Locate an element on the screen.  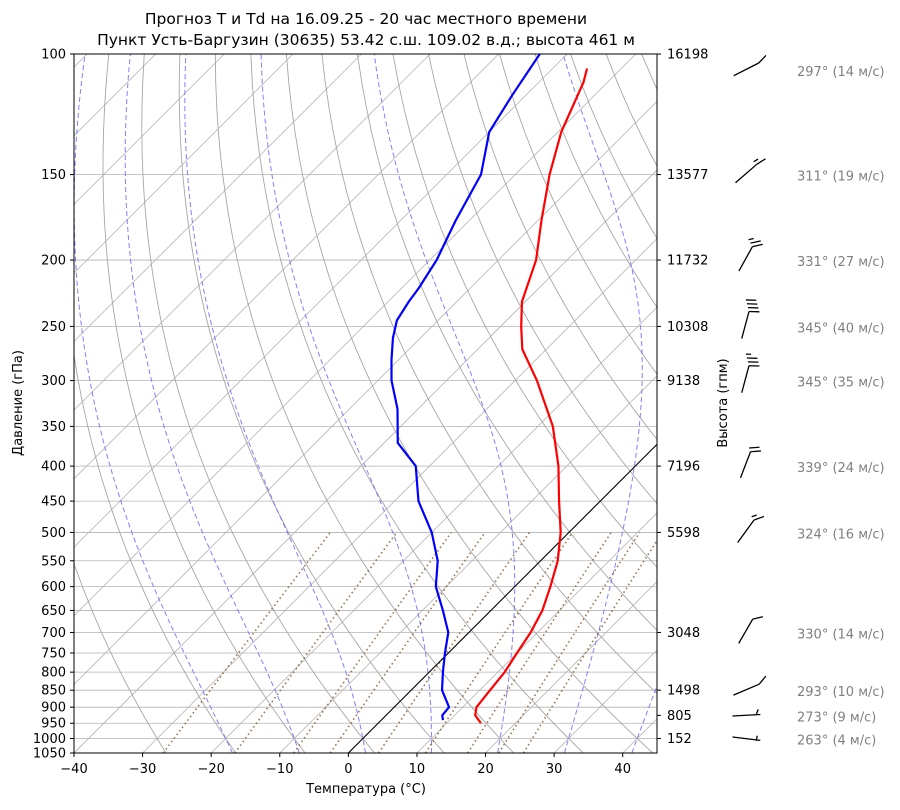
y-tick-label: 1000 is located at coordinates (49, 739).